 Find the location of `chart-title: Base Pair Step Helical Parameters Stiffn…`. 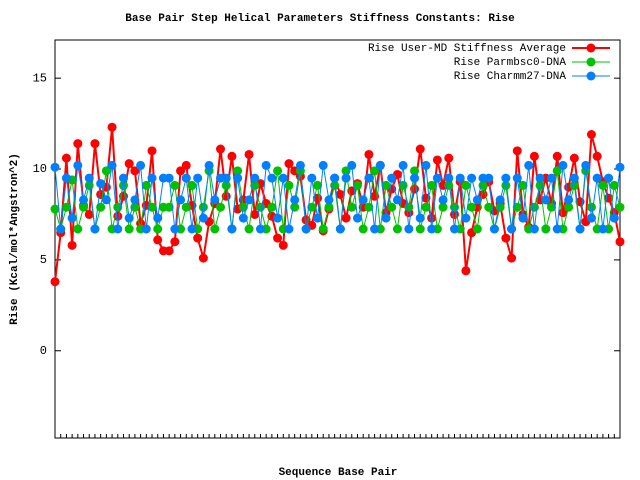

chart-title: Base Pair Step Helical Parameters Stiffn… is located at coordinates (320, 19).